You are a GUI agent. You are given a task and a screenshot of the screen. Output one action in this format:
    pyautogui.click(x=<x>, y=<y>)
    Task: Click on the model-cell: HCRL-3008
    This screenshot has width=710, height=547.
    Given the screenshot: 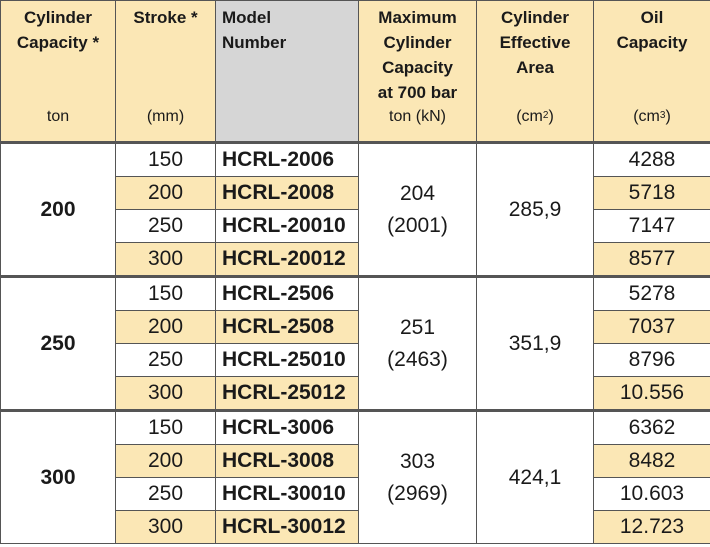 What is the action you would take?
    pyautogui.click(x=287, y=461)
    